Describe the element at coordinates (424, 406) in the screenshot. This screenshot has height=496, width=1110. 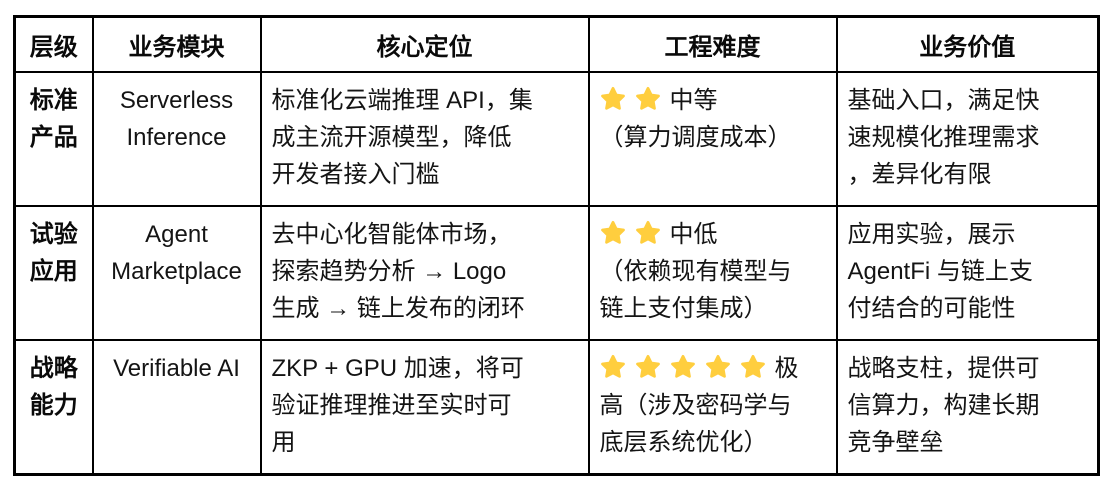
I see `cell-positioning: ZKP + GPU 加速，将可 验证推理推进至实时可 用` at that location.